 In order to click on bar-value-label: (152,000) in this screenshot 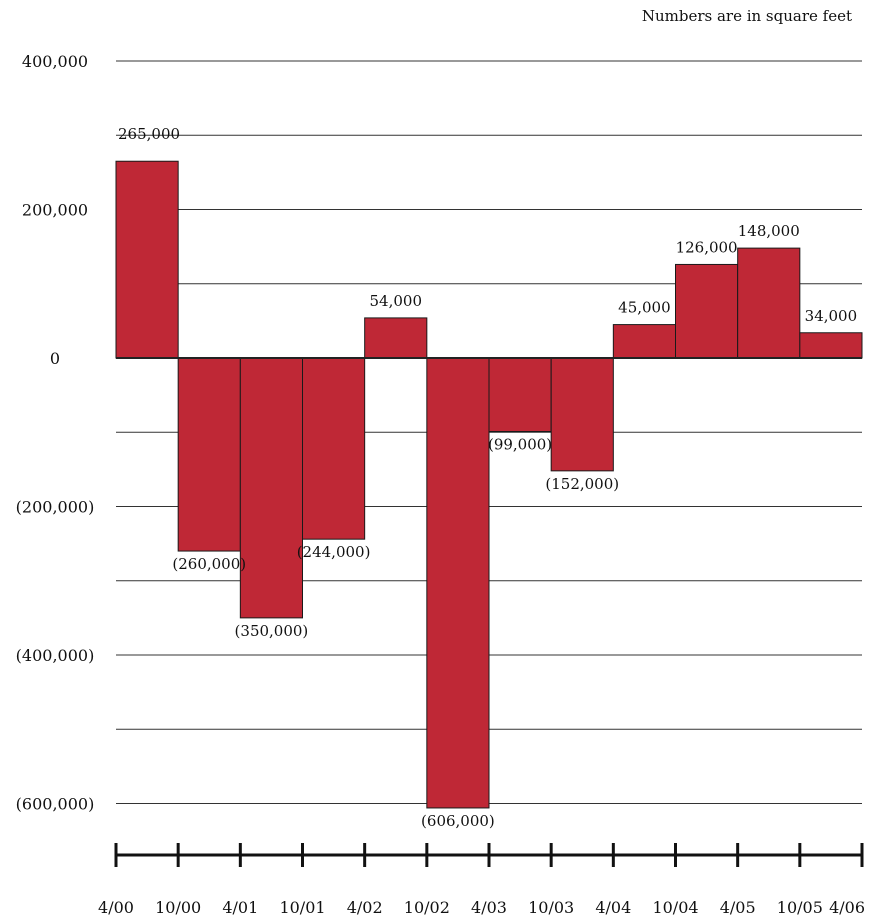, I will do `click(582, 484)`.